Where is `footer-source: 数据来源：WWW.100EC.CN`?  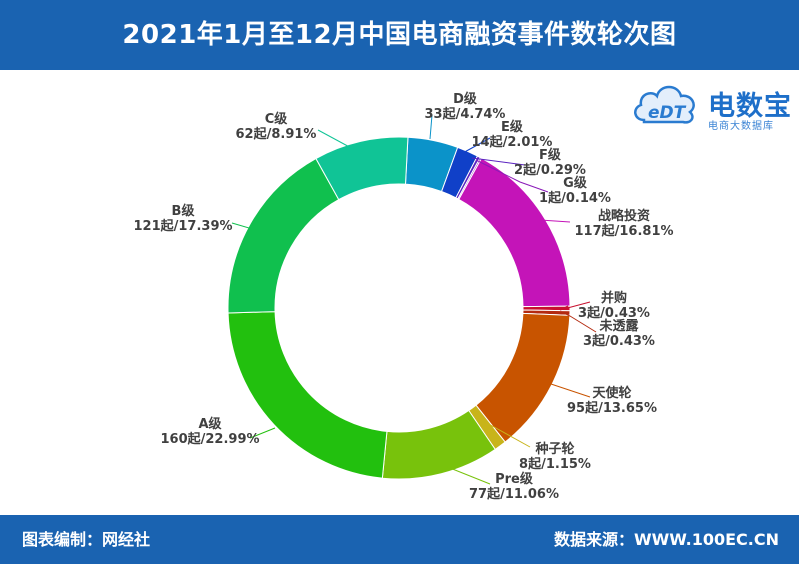 footer-source: 数据来源：WWW.100EC.CN is located at coordinates (666, 539).